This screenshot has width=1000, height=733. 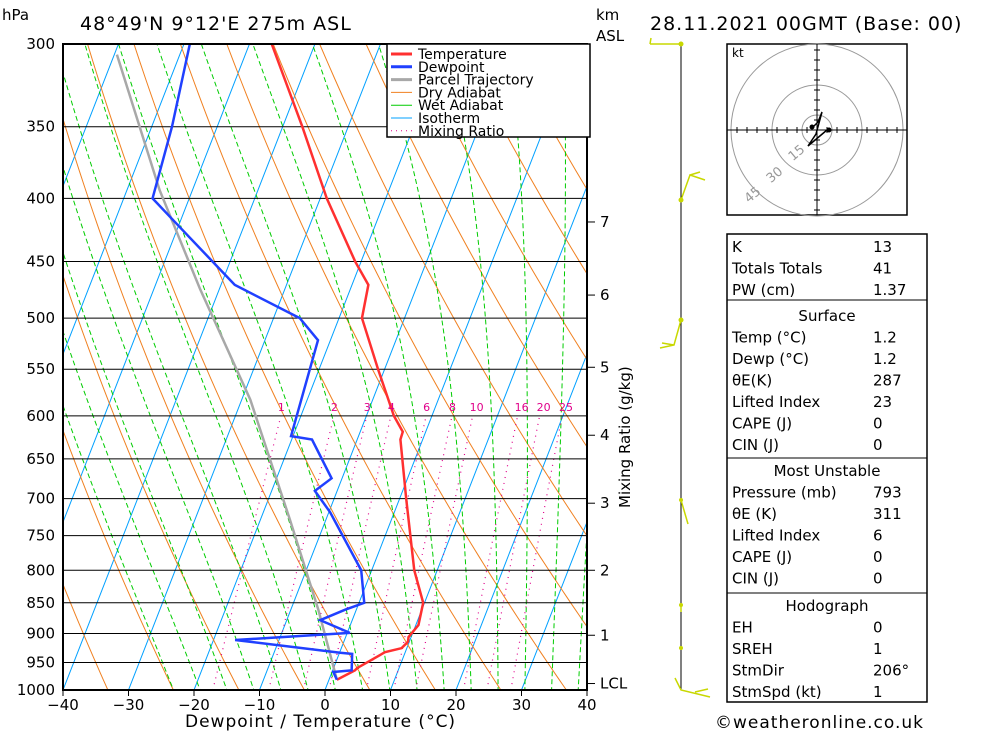 What do you see at coordinates (762, 557) in the screenshot?
I see `index-label: CAPE (J)` at bounding box center [762, 557].